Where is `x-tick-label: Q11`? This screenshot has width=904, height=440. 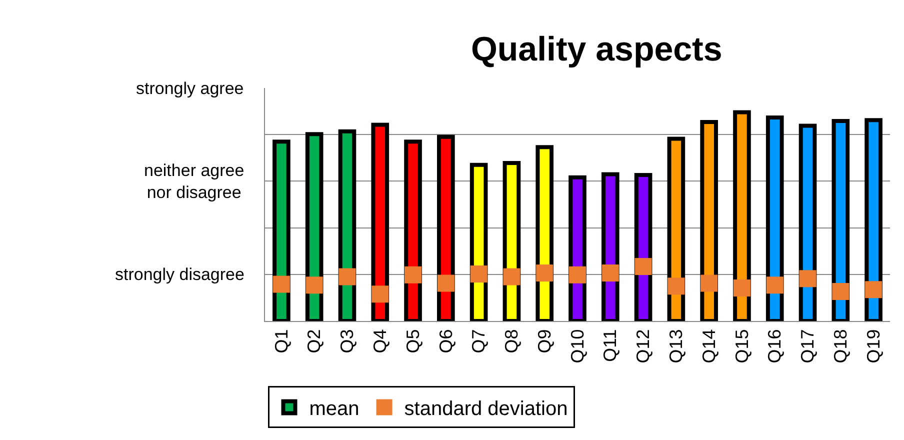 x-tick-label: Q11 is located at coordinates (610, 345).